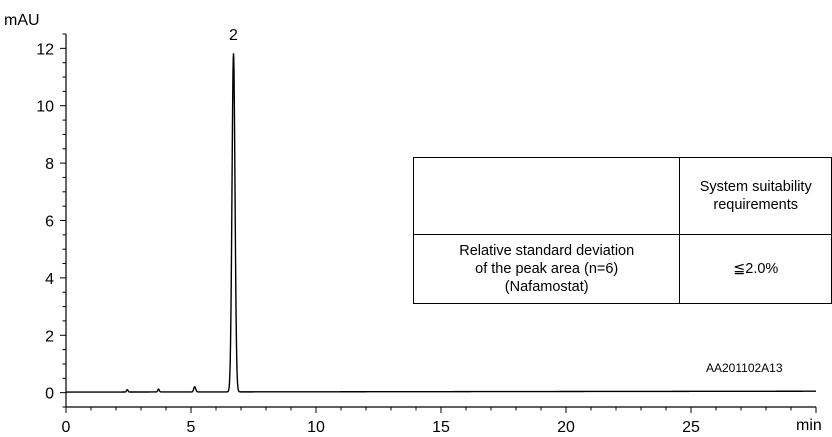  What do you see at coordinates (316, 427) in the screenshot?
I see `x-tick-label: 10` at bounding box center [316, 427].